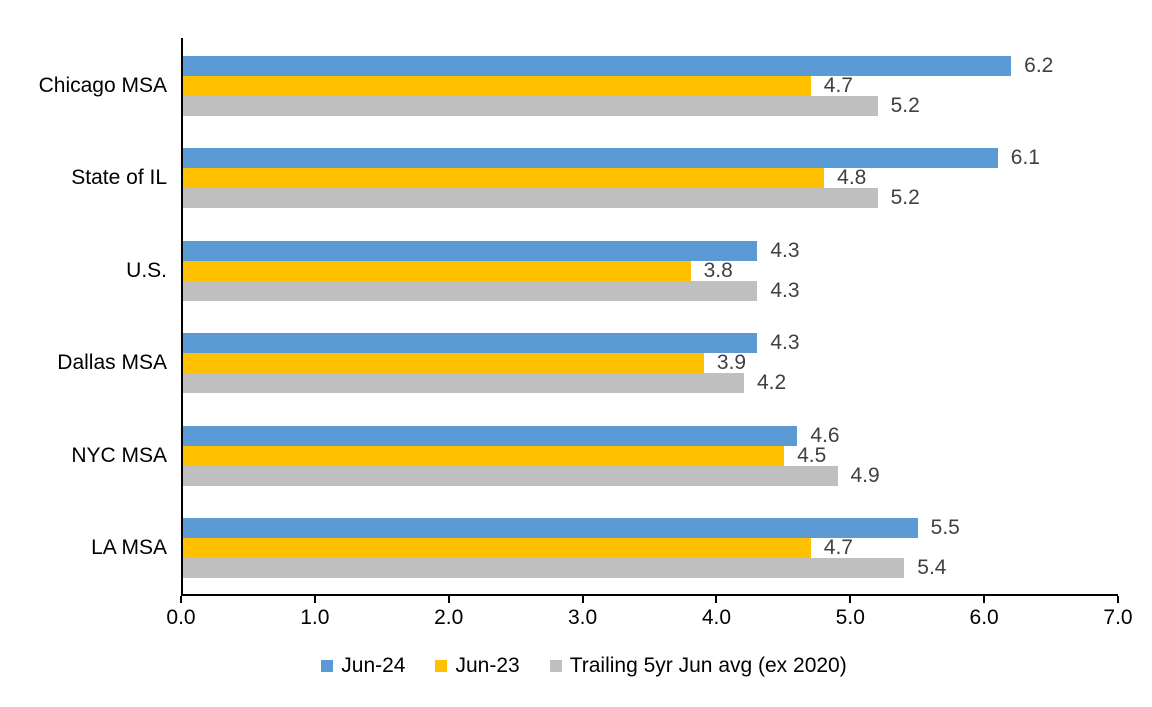  What do you see at coordinates (716, 617) in the screenshot?
I see `x-axis-tick-label: 4.0` at bounding box center [716, 617].